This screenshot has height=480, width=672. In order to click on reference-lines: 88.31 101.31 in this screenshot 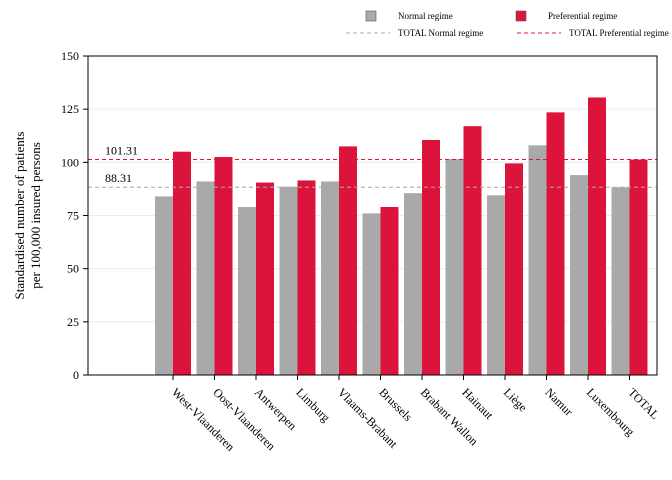, I will do `click(372, 166)`.